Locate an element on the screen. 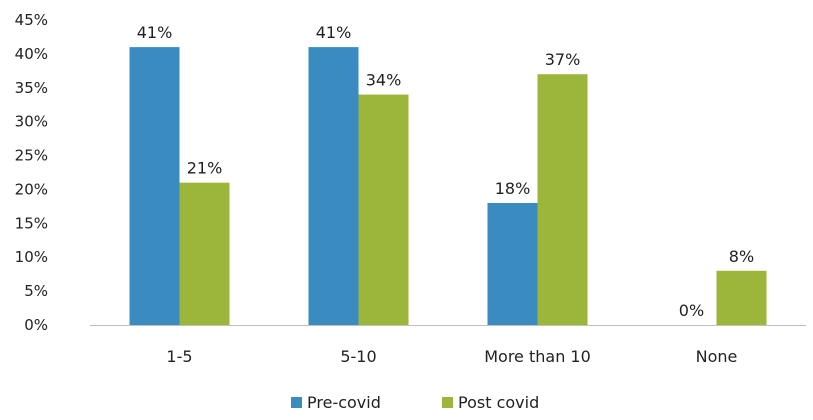  data-label: 18% is located at coordinates (513, 188).